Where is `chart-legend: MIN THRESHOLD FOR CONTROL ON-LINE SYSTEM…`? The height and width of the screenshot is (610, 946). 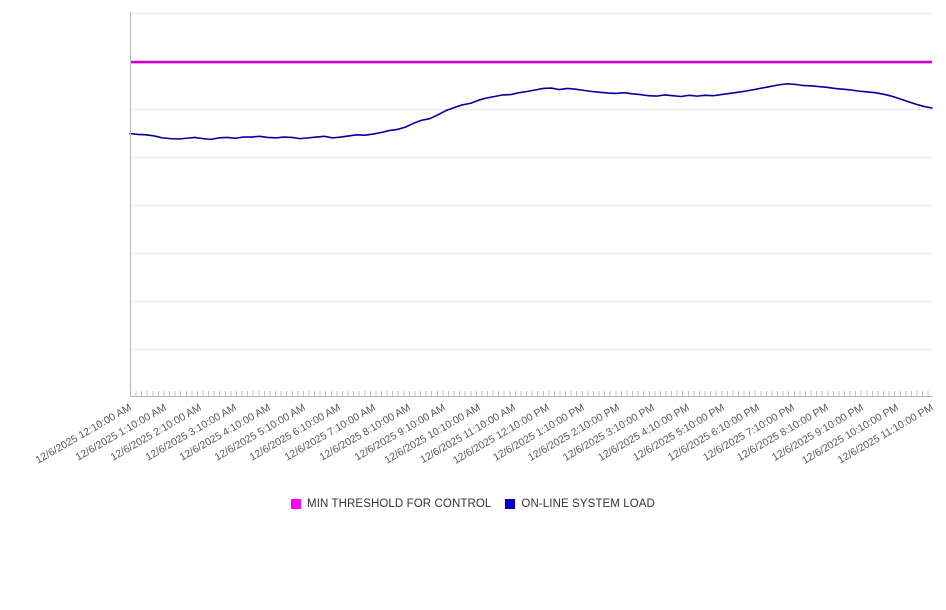
chart-legend: MIN THRESHOLD FOR CONTROL ON-LINE SYSTEM… is located at coordinates (473, 504).